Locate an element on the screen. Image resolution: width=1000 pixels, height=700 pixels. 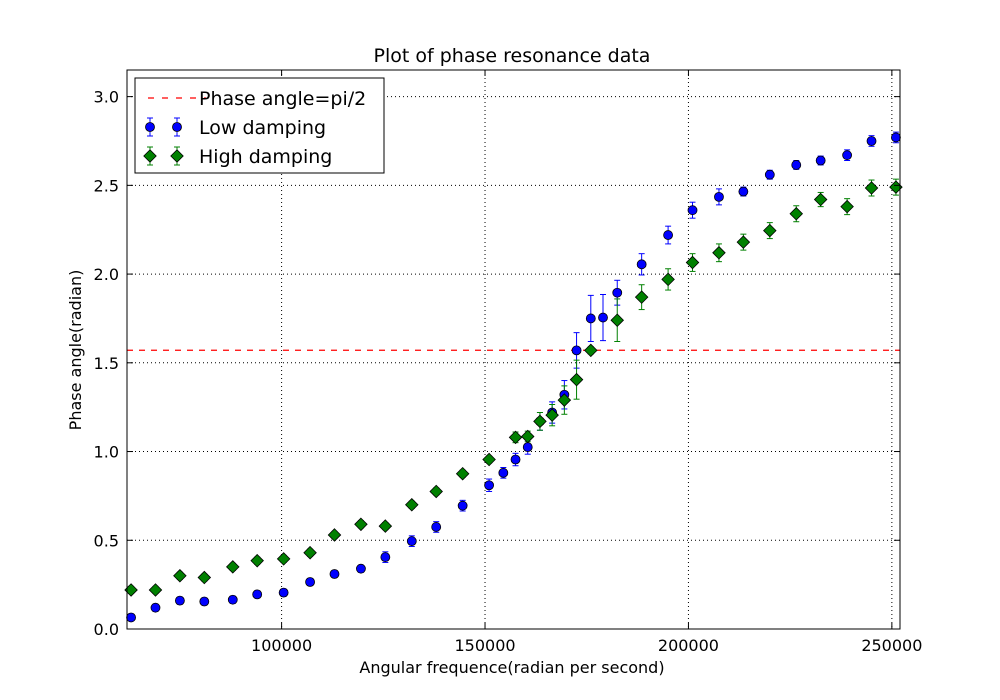
legend-entries: Phase angle=pi/2 Low damping High damping is located at coordinates (254, 128).